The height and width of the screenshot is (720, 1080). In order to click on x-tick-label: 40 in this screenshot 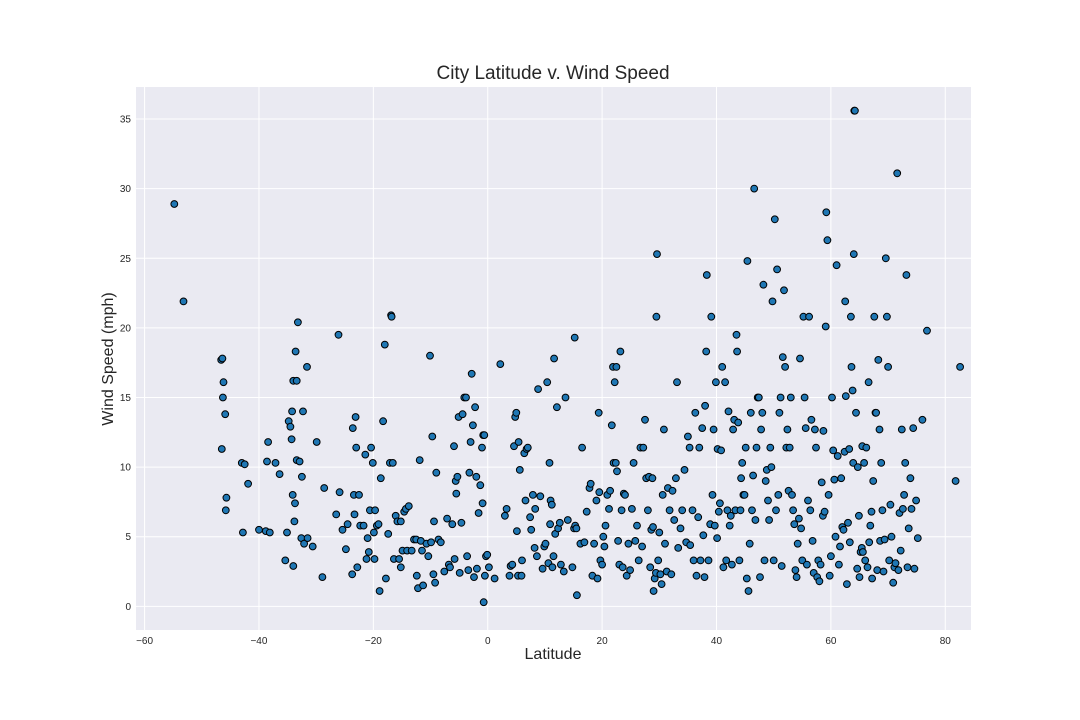, I will do `click(717, 641)`.